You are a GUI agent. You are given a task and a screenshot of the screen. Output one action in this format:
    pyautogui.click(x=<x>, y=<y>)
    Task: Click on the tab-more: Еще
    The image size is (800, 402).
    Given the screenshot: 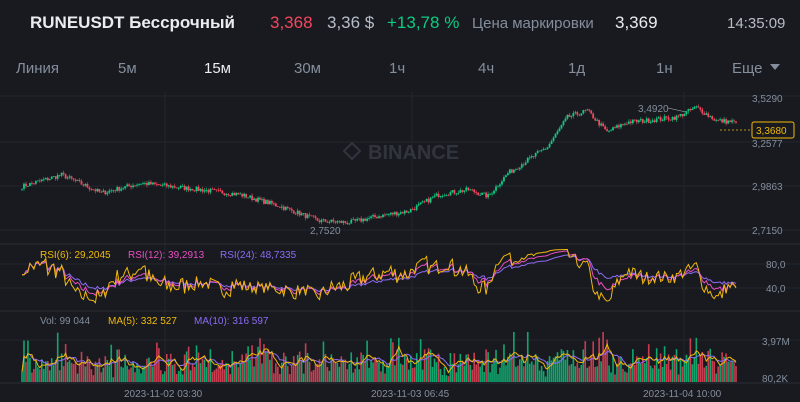 What is the action you would take?
    pyautogui.click(x=747, y=68)
    